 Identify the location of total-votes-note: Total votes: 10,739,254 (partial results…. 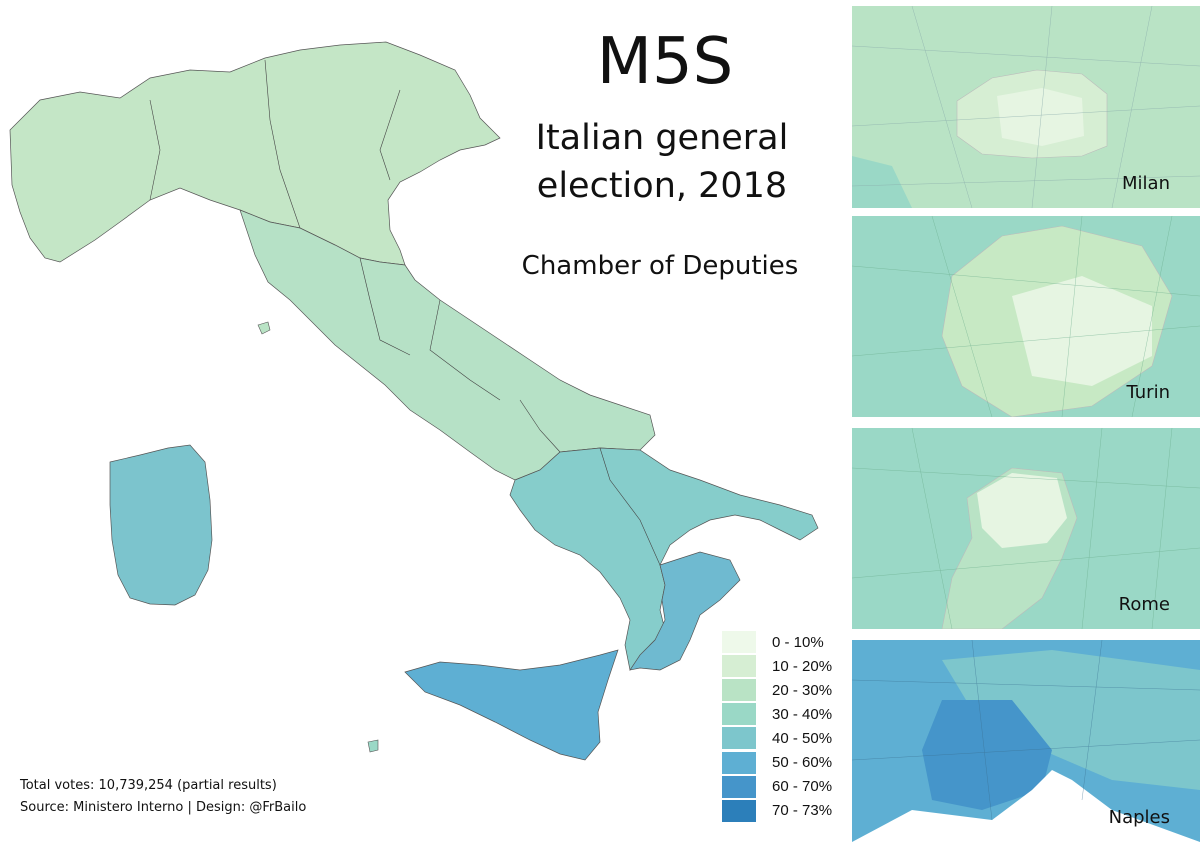
(148, 785).